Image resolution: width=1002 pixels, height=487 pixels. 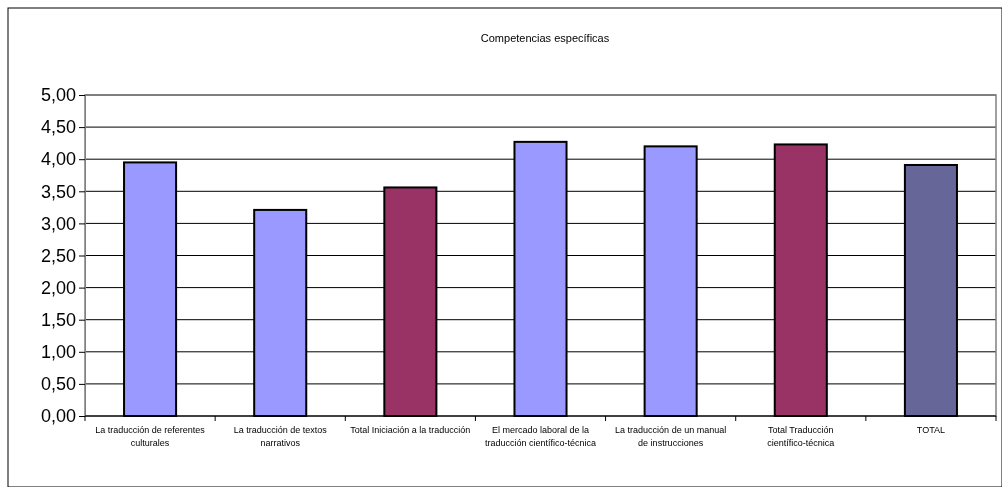 I want to click on y-tick-label: 1,50, so click(x=58, y=319).